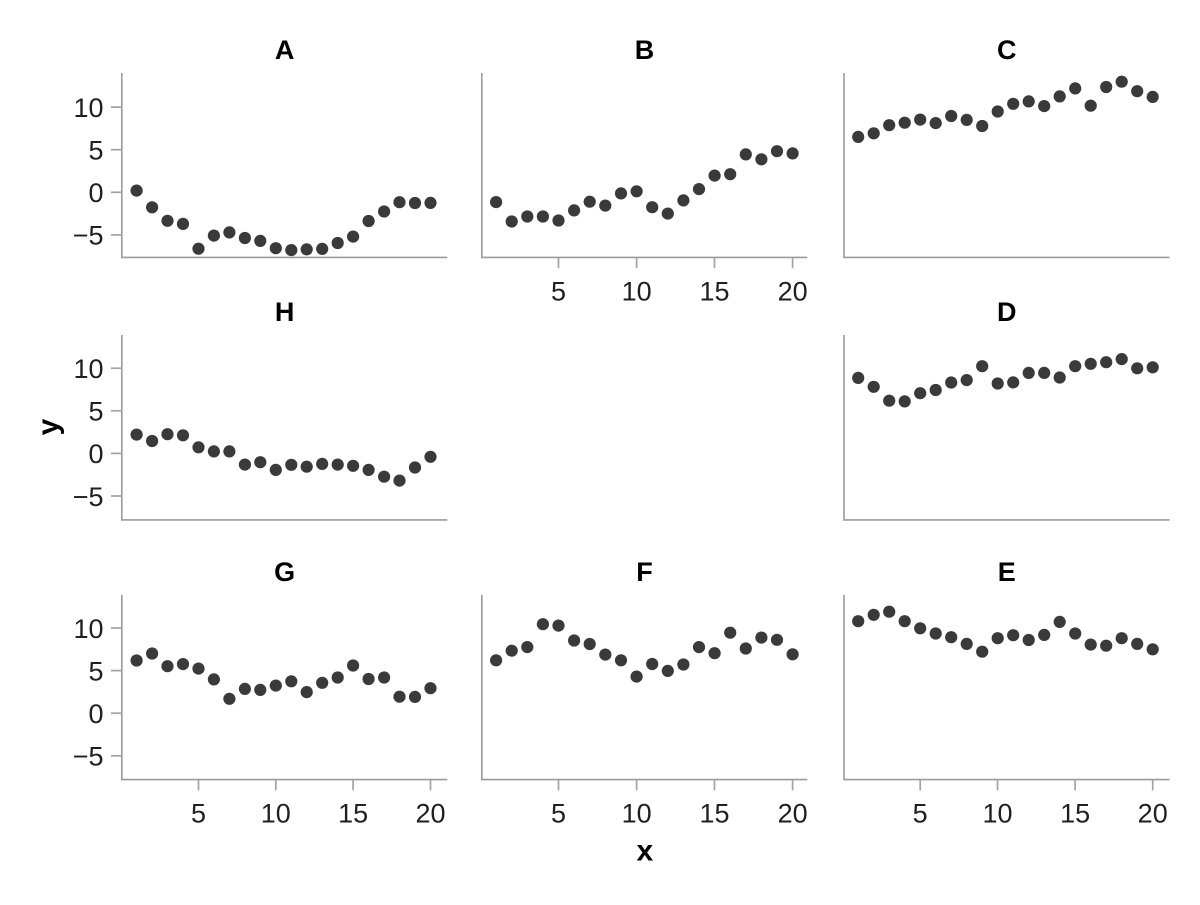 This screenshot has height=905, width=1200. What do you see at coordinates (285, 312) in the screenshot?
I see `svg-text: H` at bounding box center [285, 312].